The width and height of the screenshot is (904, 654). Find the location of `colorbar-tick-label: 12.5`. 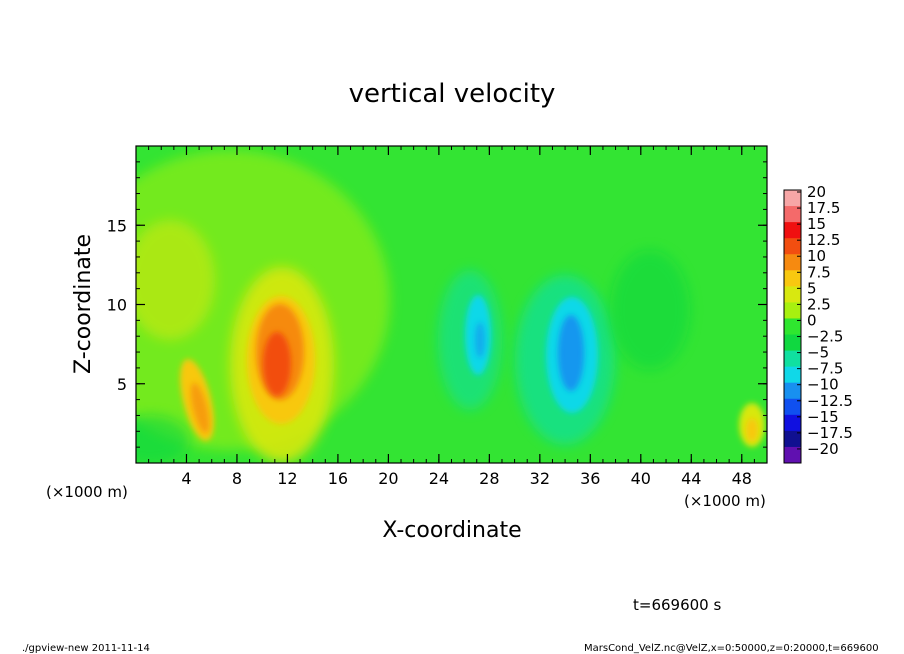

colorbar-tick-label: 12.5 is located at coordinates (823, 240).